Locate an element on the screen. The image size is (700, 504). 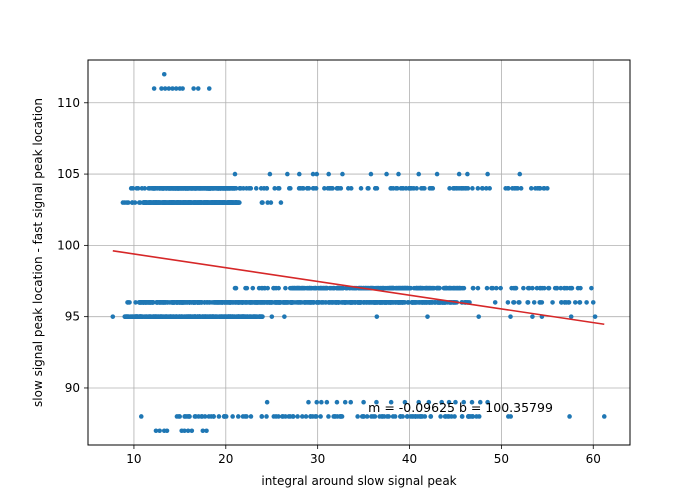
x-tick-label: 20 is located at coordinates (225, 459).